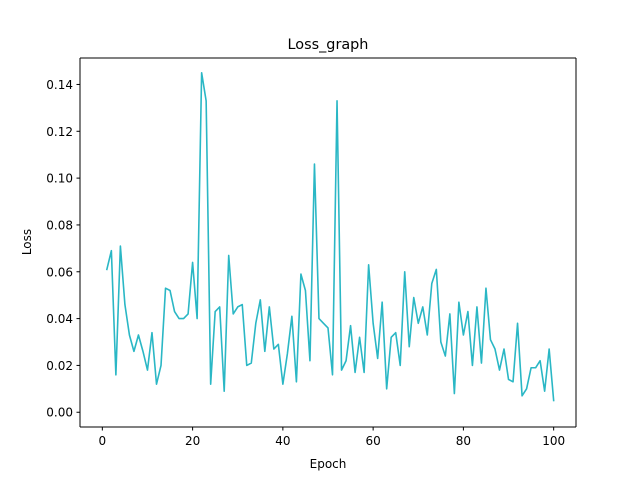  What do you see at coordinates (103, 441) in the screenshot?
I see `x-tick-label: 0` at bounding box center [103, 441].